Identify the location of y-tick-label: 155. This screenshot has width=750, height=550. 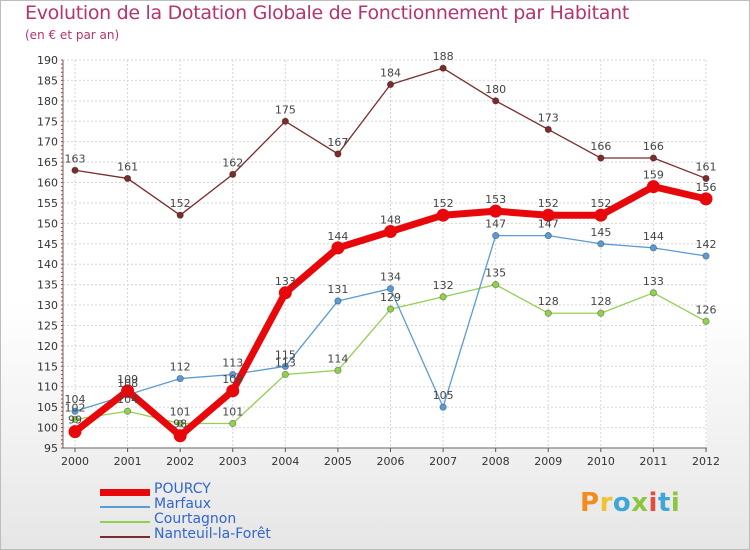
(47, 203).